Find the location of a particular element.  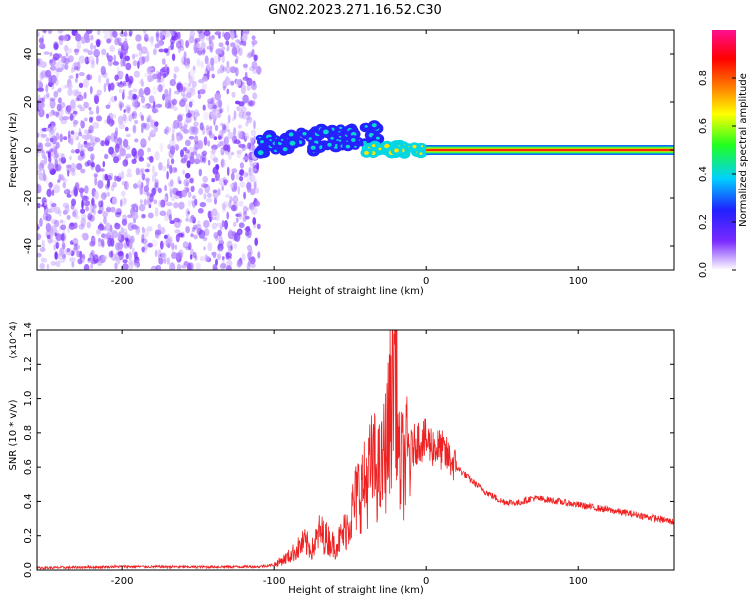

spectrogram-x-tick-label: 100 is located at coordinates (578, 281).